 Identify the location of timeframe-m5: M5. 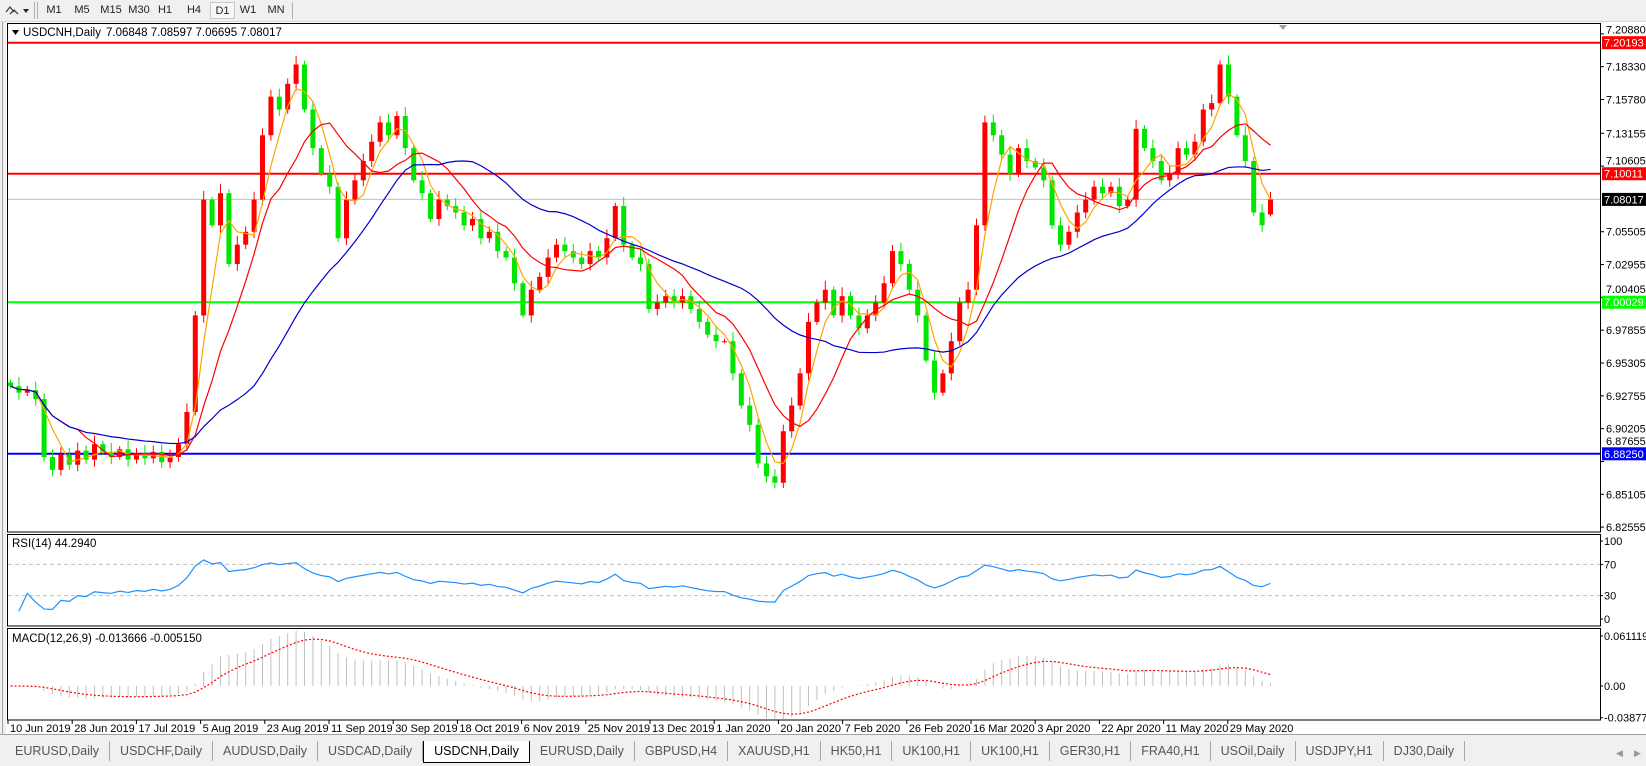
(82, 10).